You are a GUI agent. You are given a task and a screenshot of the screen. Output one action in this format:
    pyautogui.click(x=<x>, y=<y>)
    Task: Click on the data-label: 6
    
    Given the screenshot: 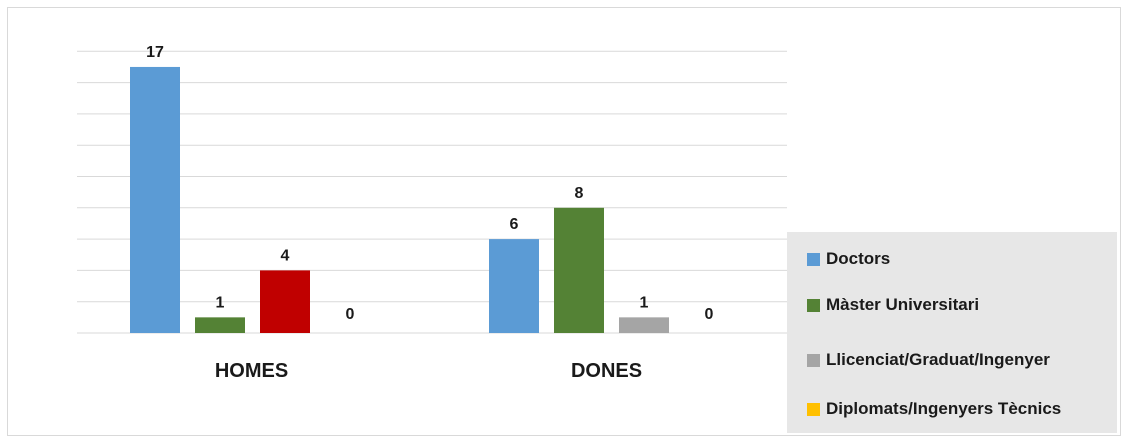 What is the action you would take?
    pyautogui.click(x=514, y=224)
    